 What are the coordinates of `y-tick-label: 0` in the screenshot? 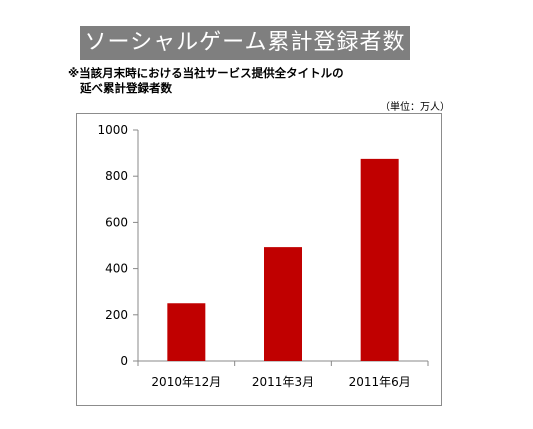 It's located at (124, 361).